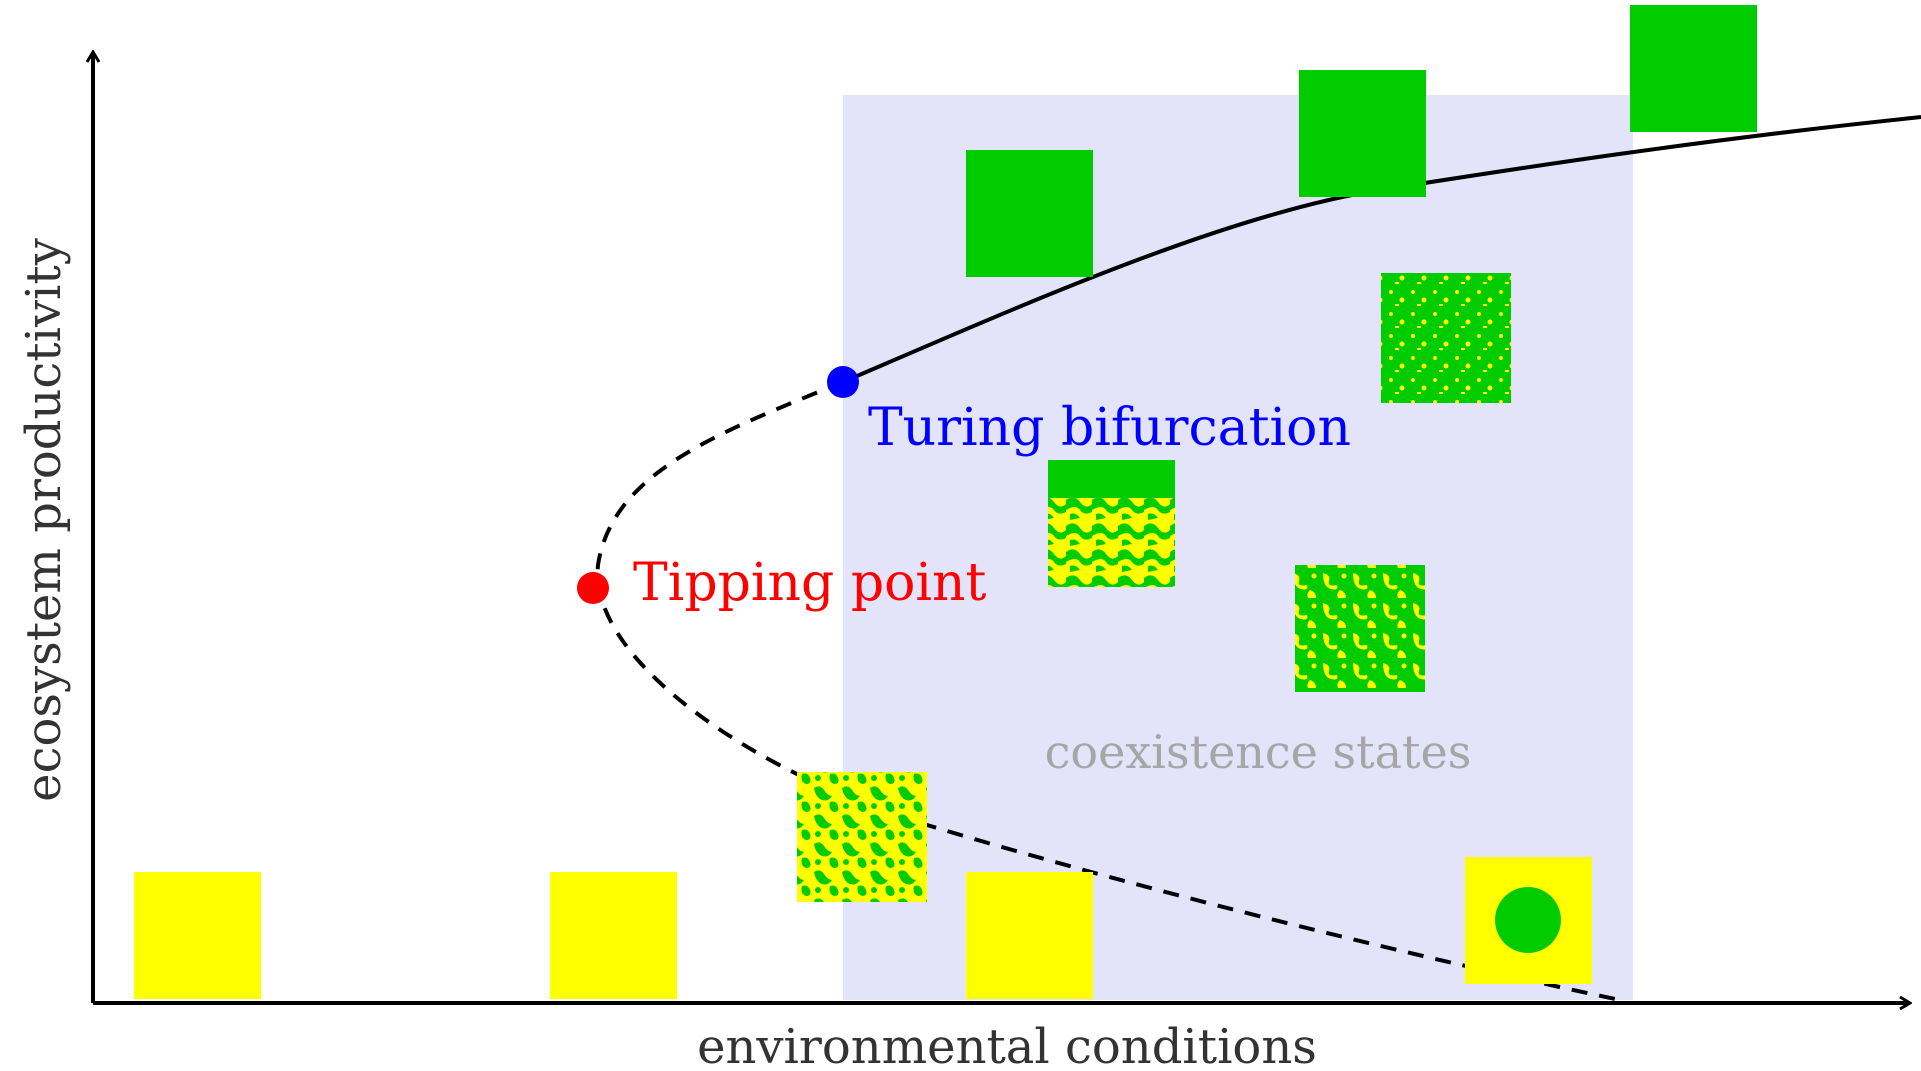 The width and height of the screenshot is (1921, 1071). What do you see at coordinates (593, 588) in the screenshot?
I see `tipping-point-marker` at bounding box center [593, 588].